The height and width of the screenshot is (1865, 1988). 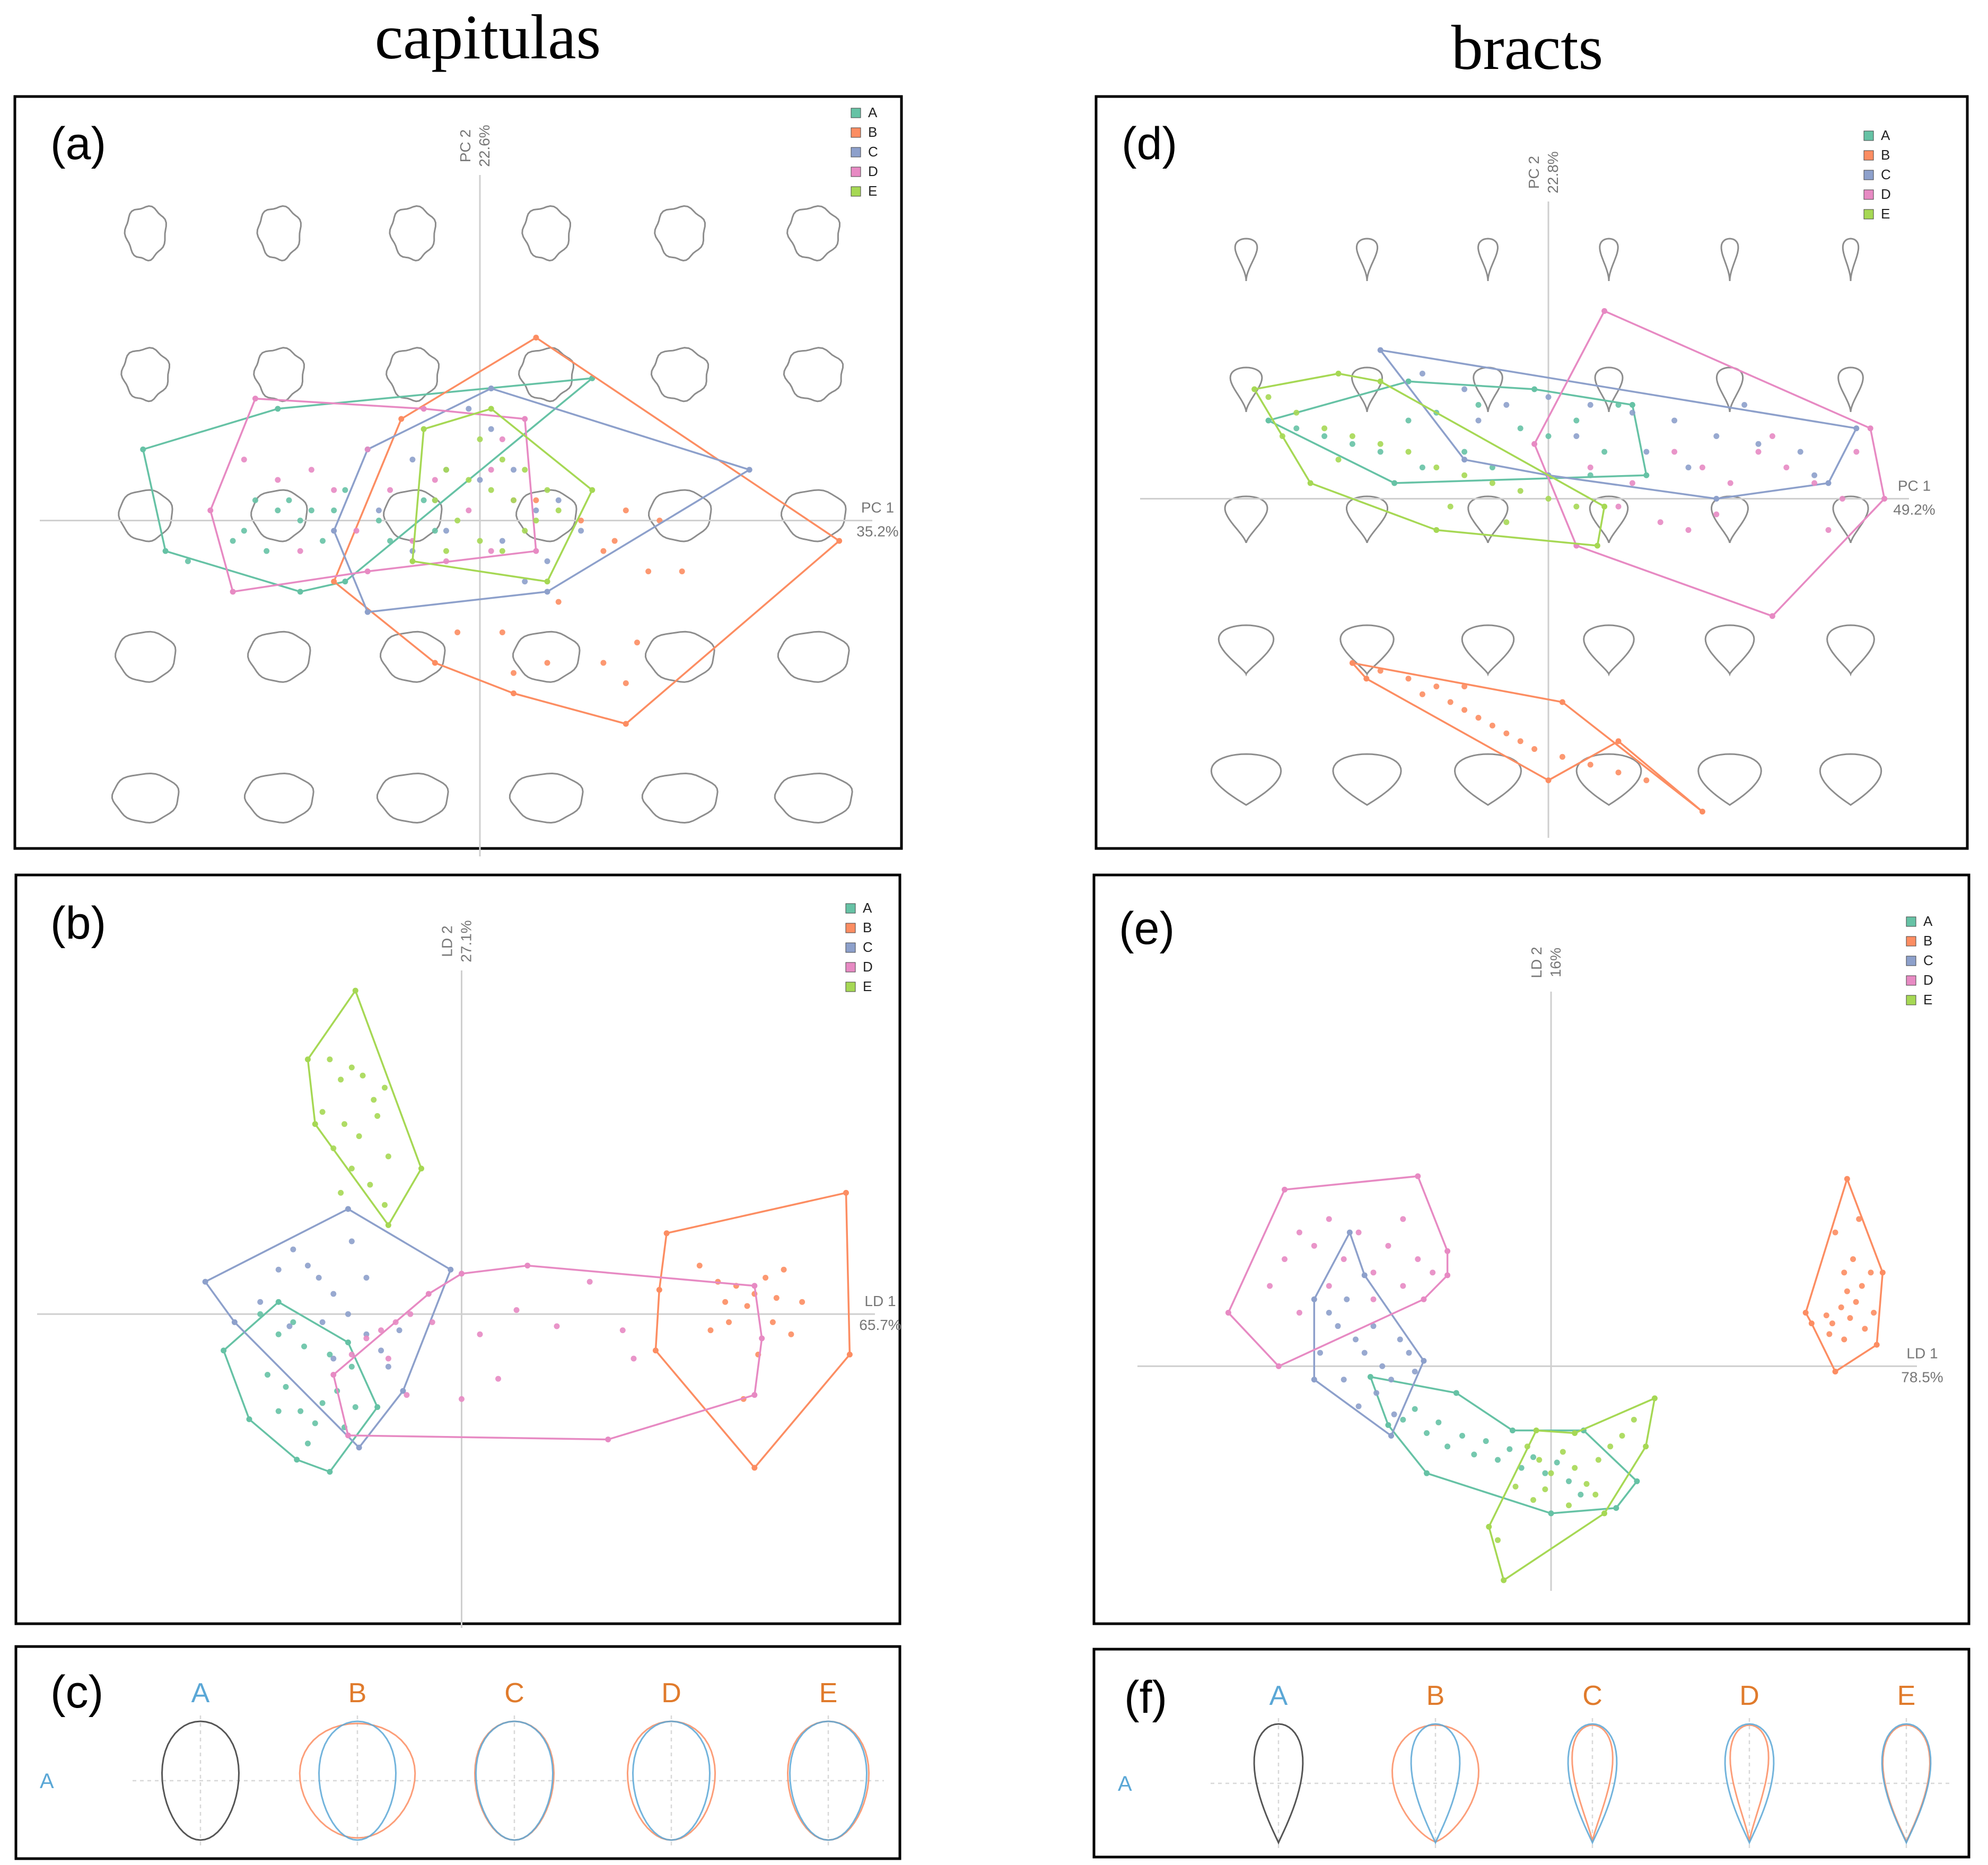 What do you see at coordinates (1868, 175) in the screenshot?
I see `legend-swatch-C` at bounding box center [1868, 175].